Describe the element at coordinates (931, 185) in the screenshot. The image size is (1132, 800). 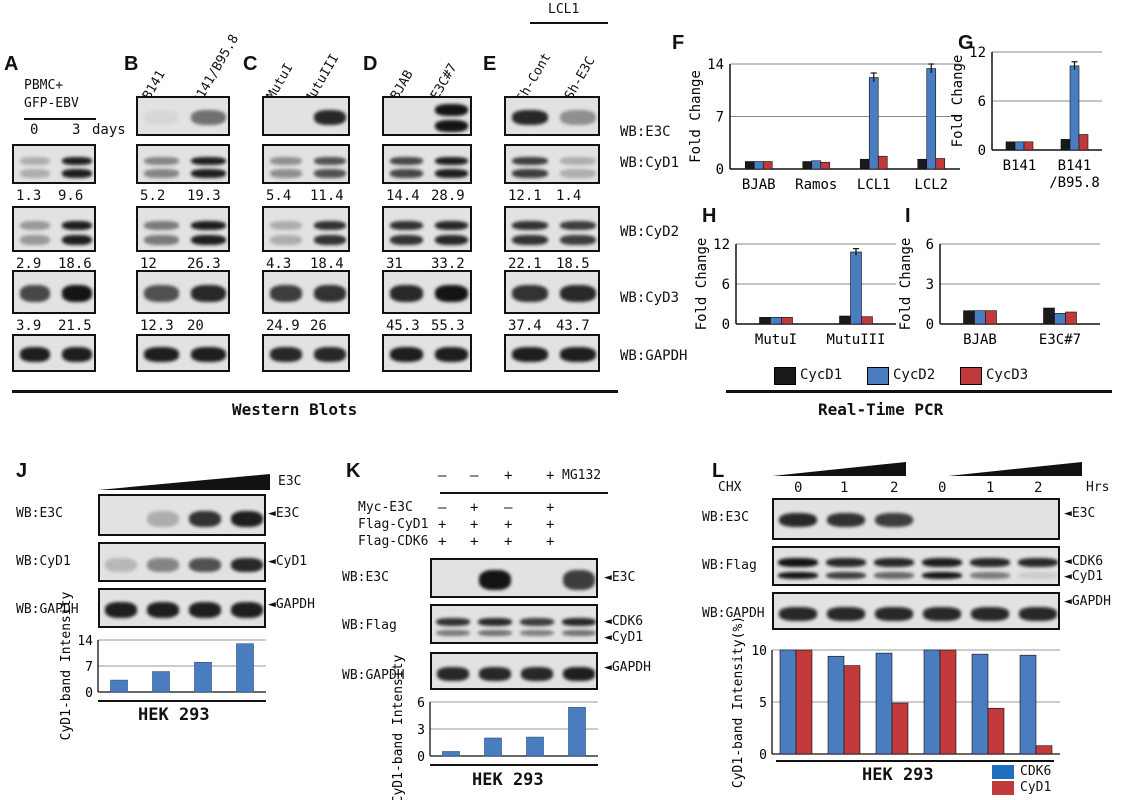
I see `x-tick-label: LCL2` at that location.